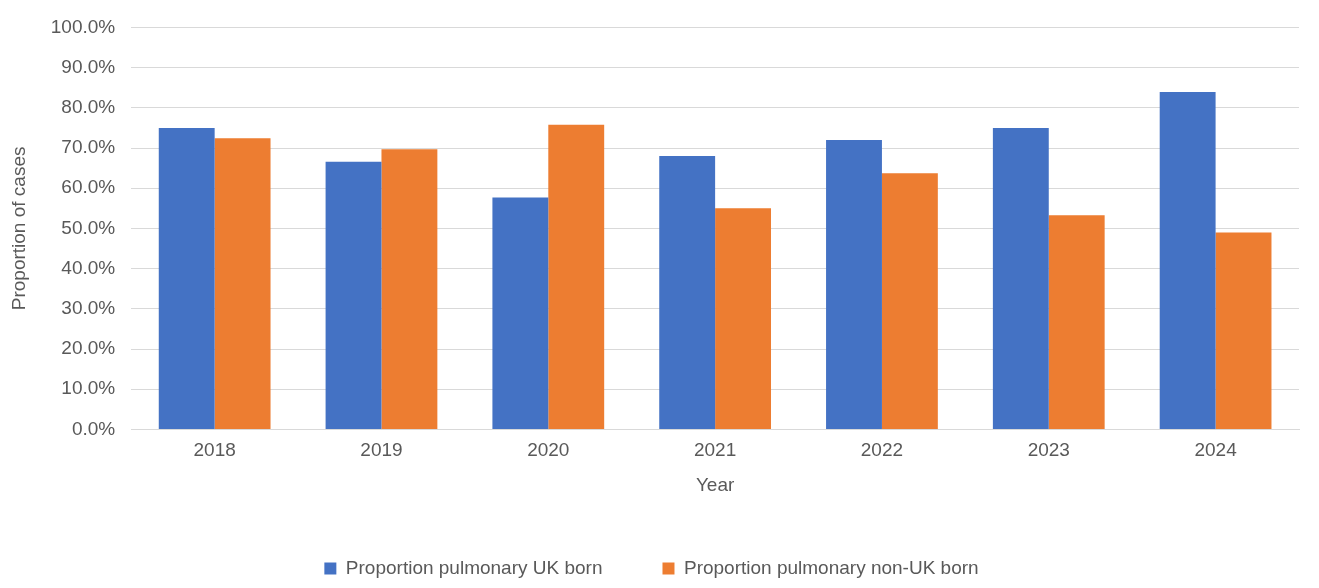 The width and height of the screenshot is (1319, 588). I want to click on y-tick-label: 100.0%, so click(83, 26).